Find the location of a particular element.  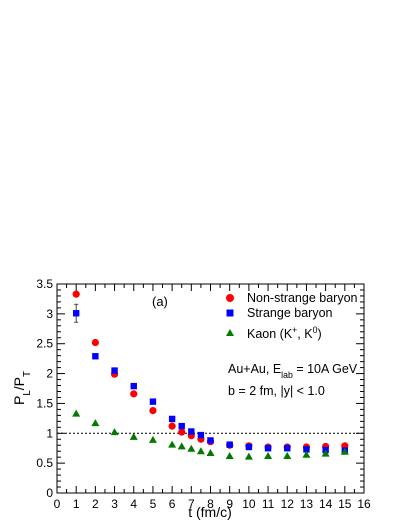

x-tick-label: 1 is located at coordinates (76, 504).